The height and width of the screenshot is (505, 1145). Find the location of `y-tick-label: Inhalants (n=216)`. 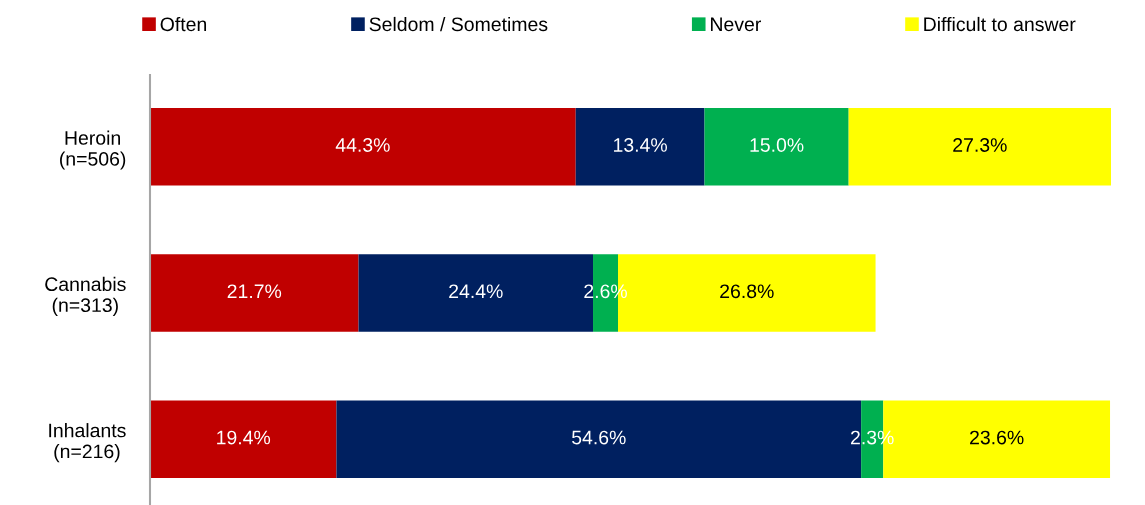

y-tick-label: Inhalants (n=216) is located at coordinates (87, 443).